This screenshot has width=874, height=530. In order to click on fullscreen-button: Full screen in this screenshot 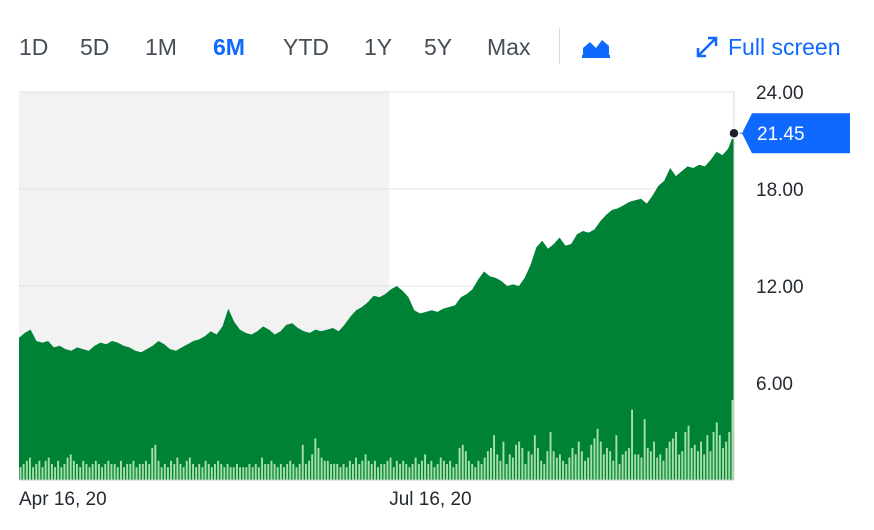, I will do `click(767, 47)`.